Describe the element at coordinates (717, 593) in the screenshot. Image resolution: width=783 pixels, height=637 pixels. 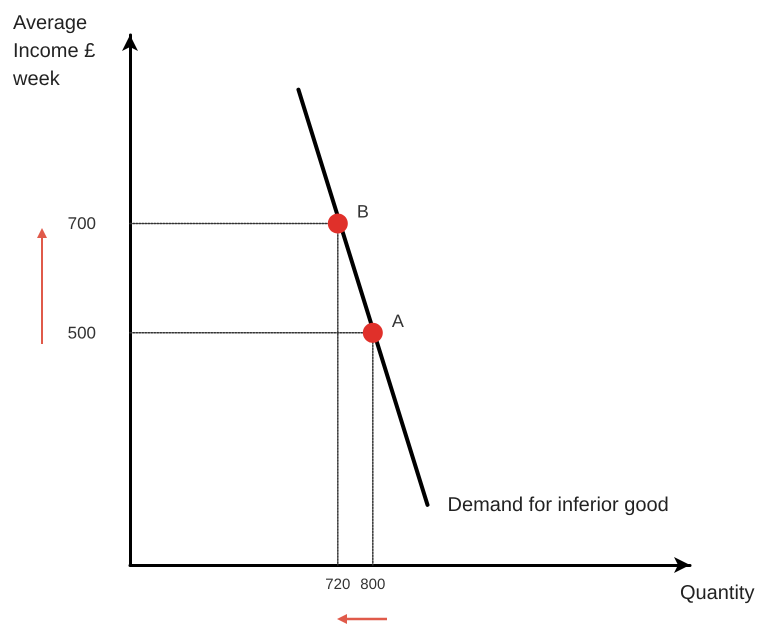
I see `x-axis-title: Quantity` at that location.